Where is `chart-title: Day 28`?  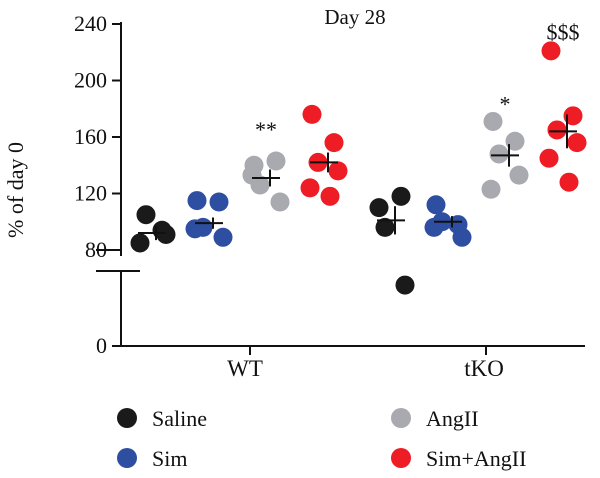
chart-title: Day 28 is located at coordinates (354, 17).